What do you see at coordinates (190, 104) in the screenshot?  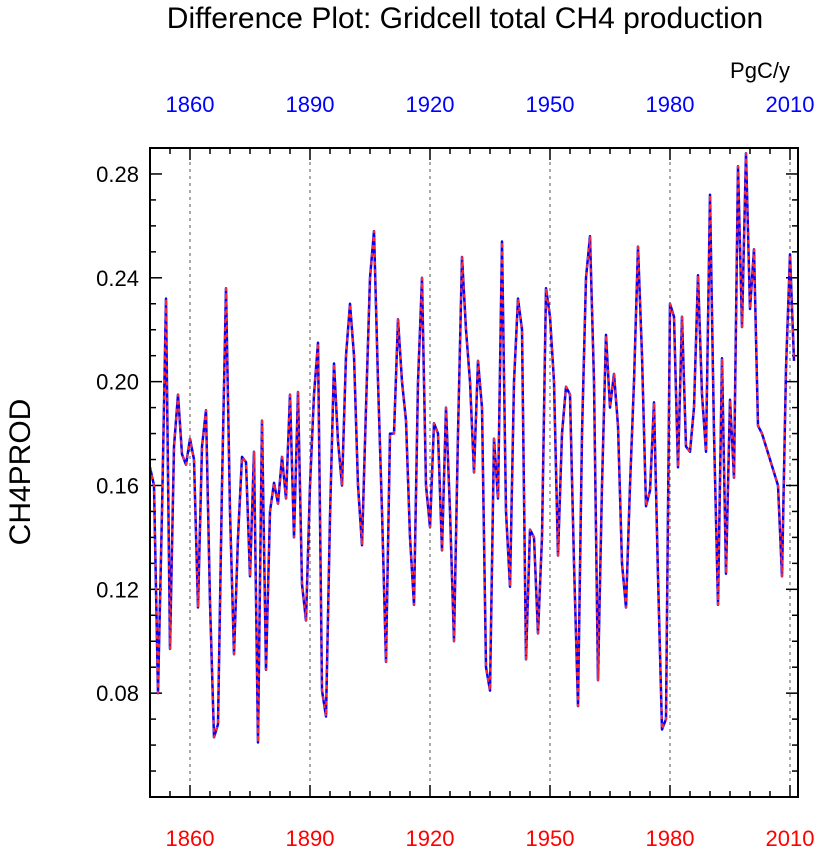 I see `x-tick-label-top-1860: 1860` at bounding box center [190, 104].